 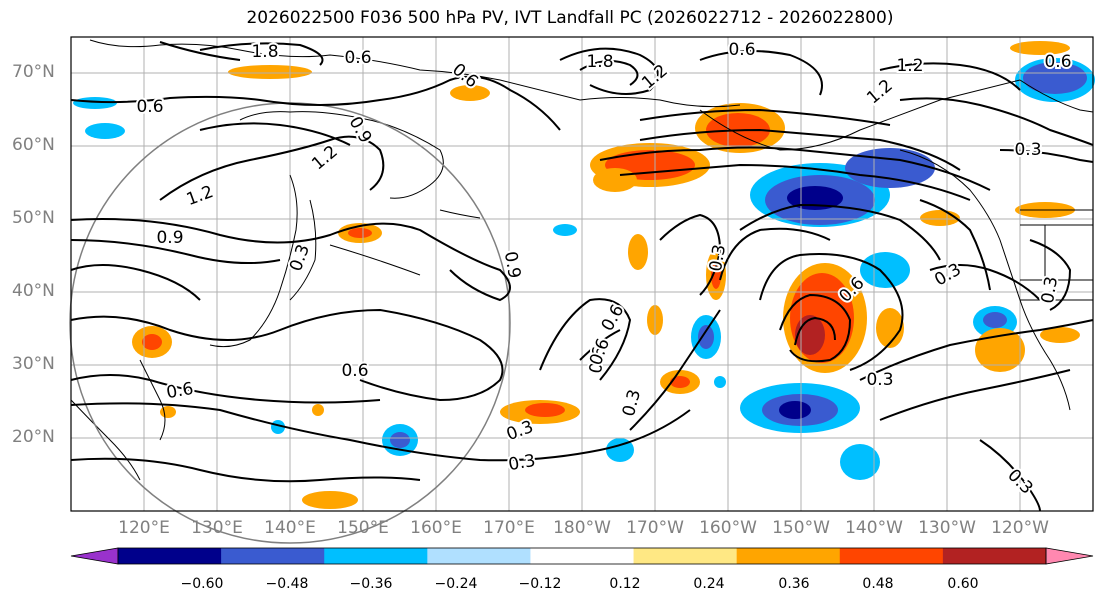 What do you see at coordinates (290, 528) in the screenshot?
I see `lon-label-140e: 140°E` at bounding box center [290, 528].